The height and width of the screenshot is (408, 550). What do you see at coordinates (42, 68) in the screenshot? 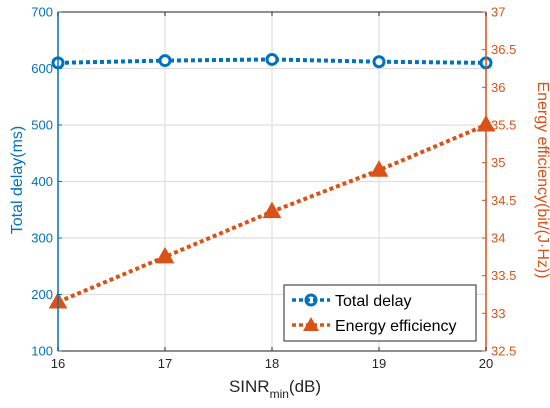
I see `y-left-tick-label-5: 600` at bounding box center [42, 68].